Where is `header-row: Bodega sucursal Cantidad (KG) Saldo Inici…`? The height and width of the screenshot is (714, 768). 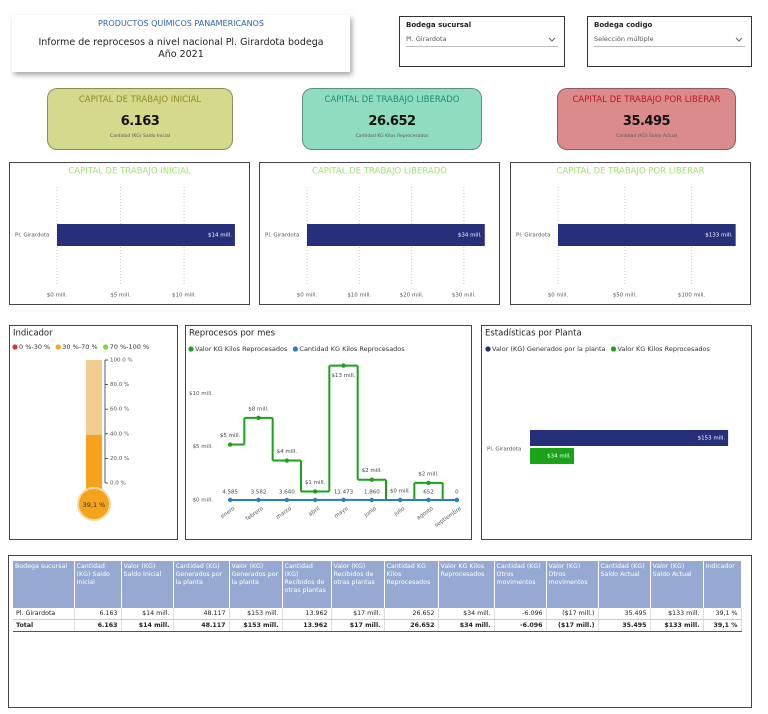 header-row: Bodega sucursal Cantidad (KG) Saldo Inici… is located at coordinates (377, 584).